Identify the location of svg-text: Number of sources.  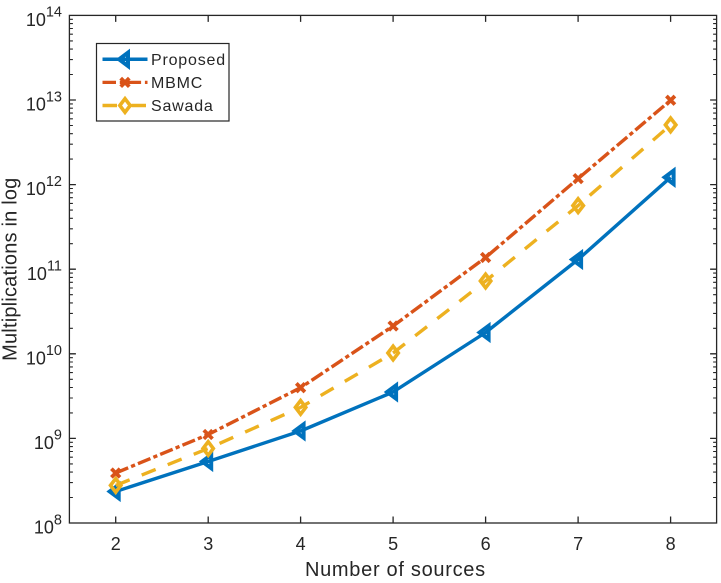
(395, 570).